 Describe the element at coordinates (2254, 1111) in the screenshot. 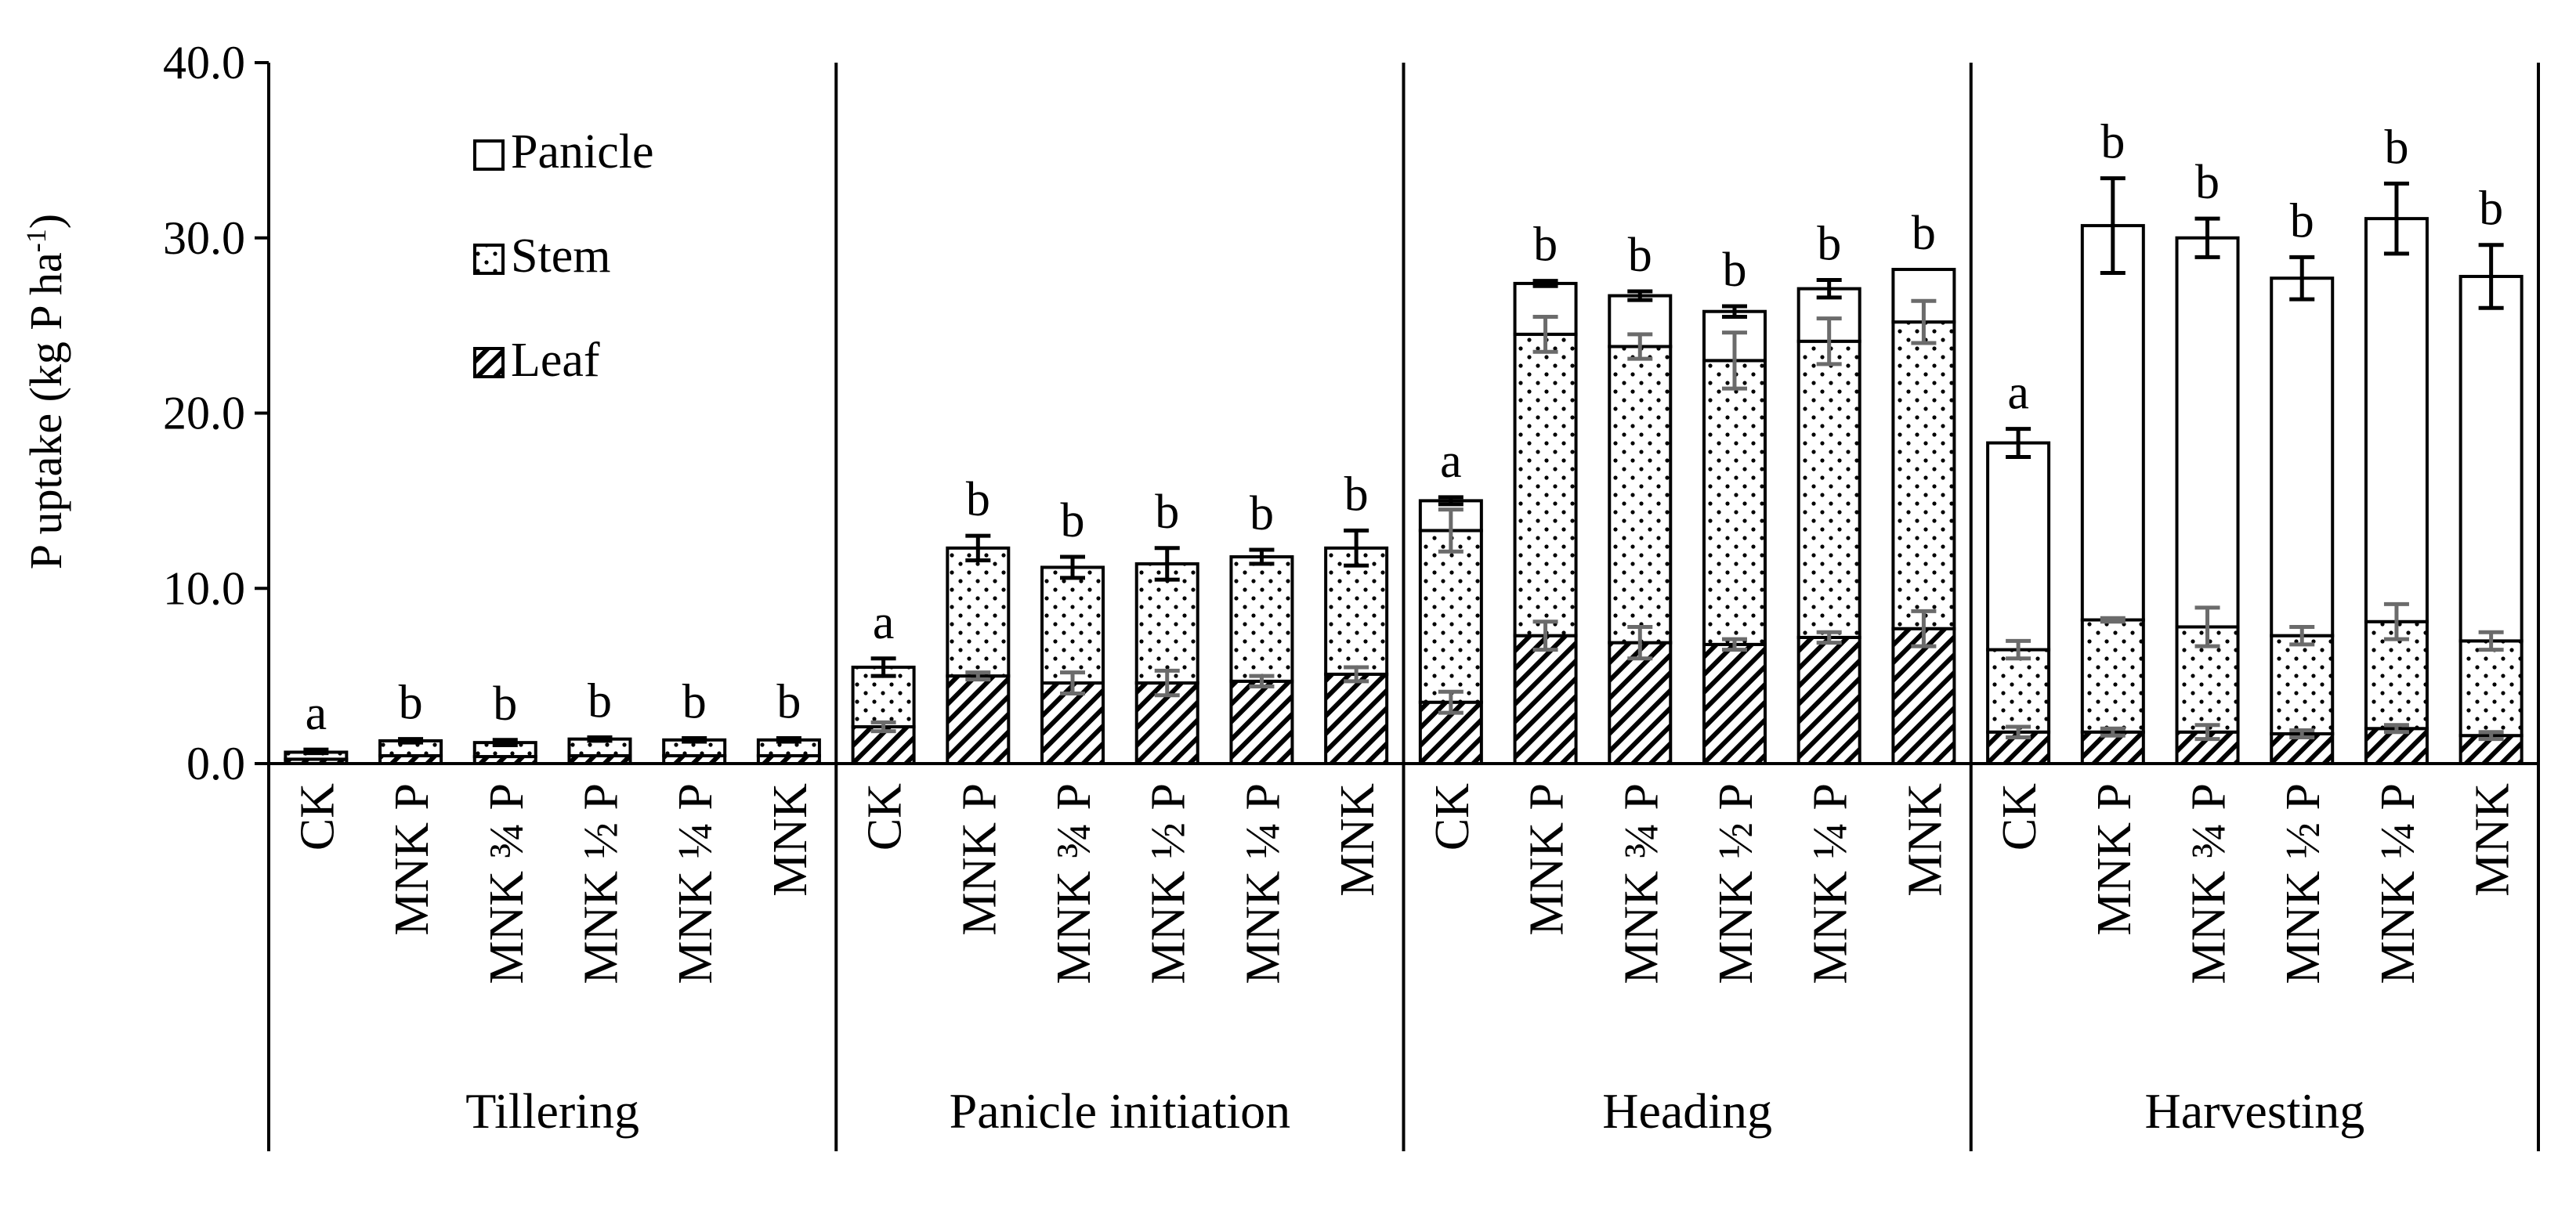

I see `group-label: Harvesting` at that location.